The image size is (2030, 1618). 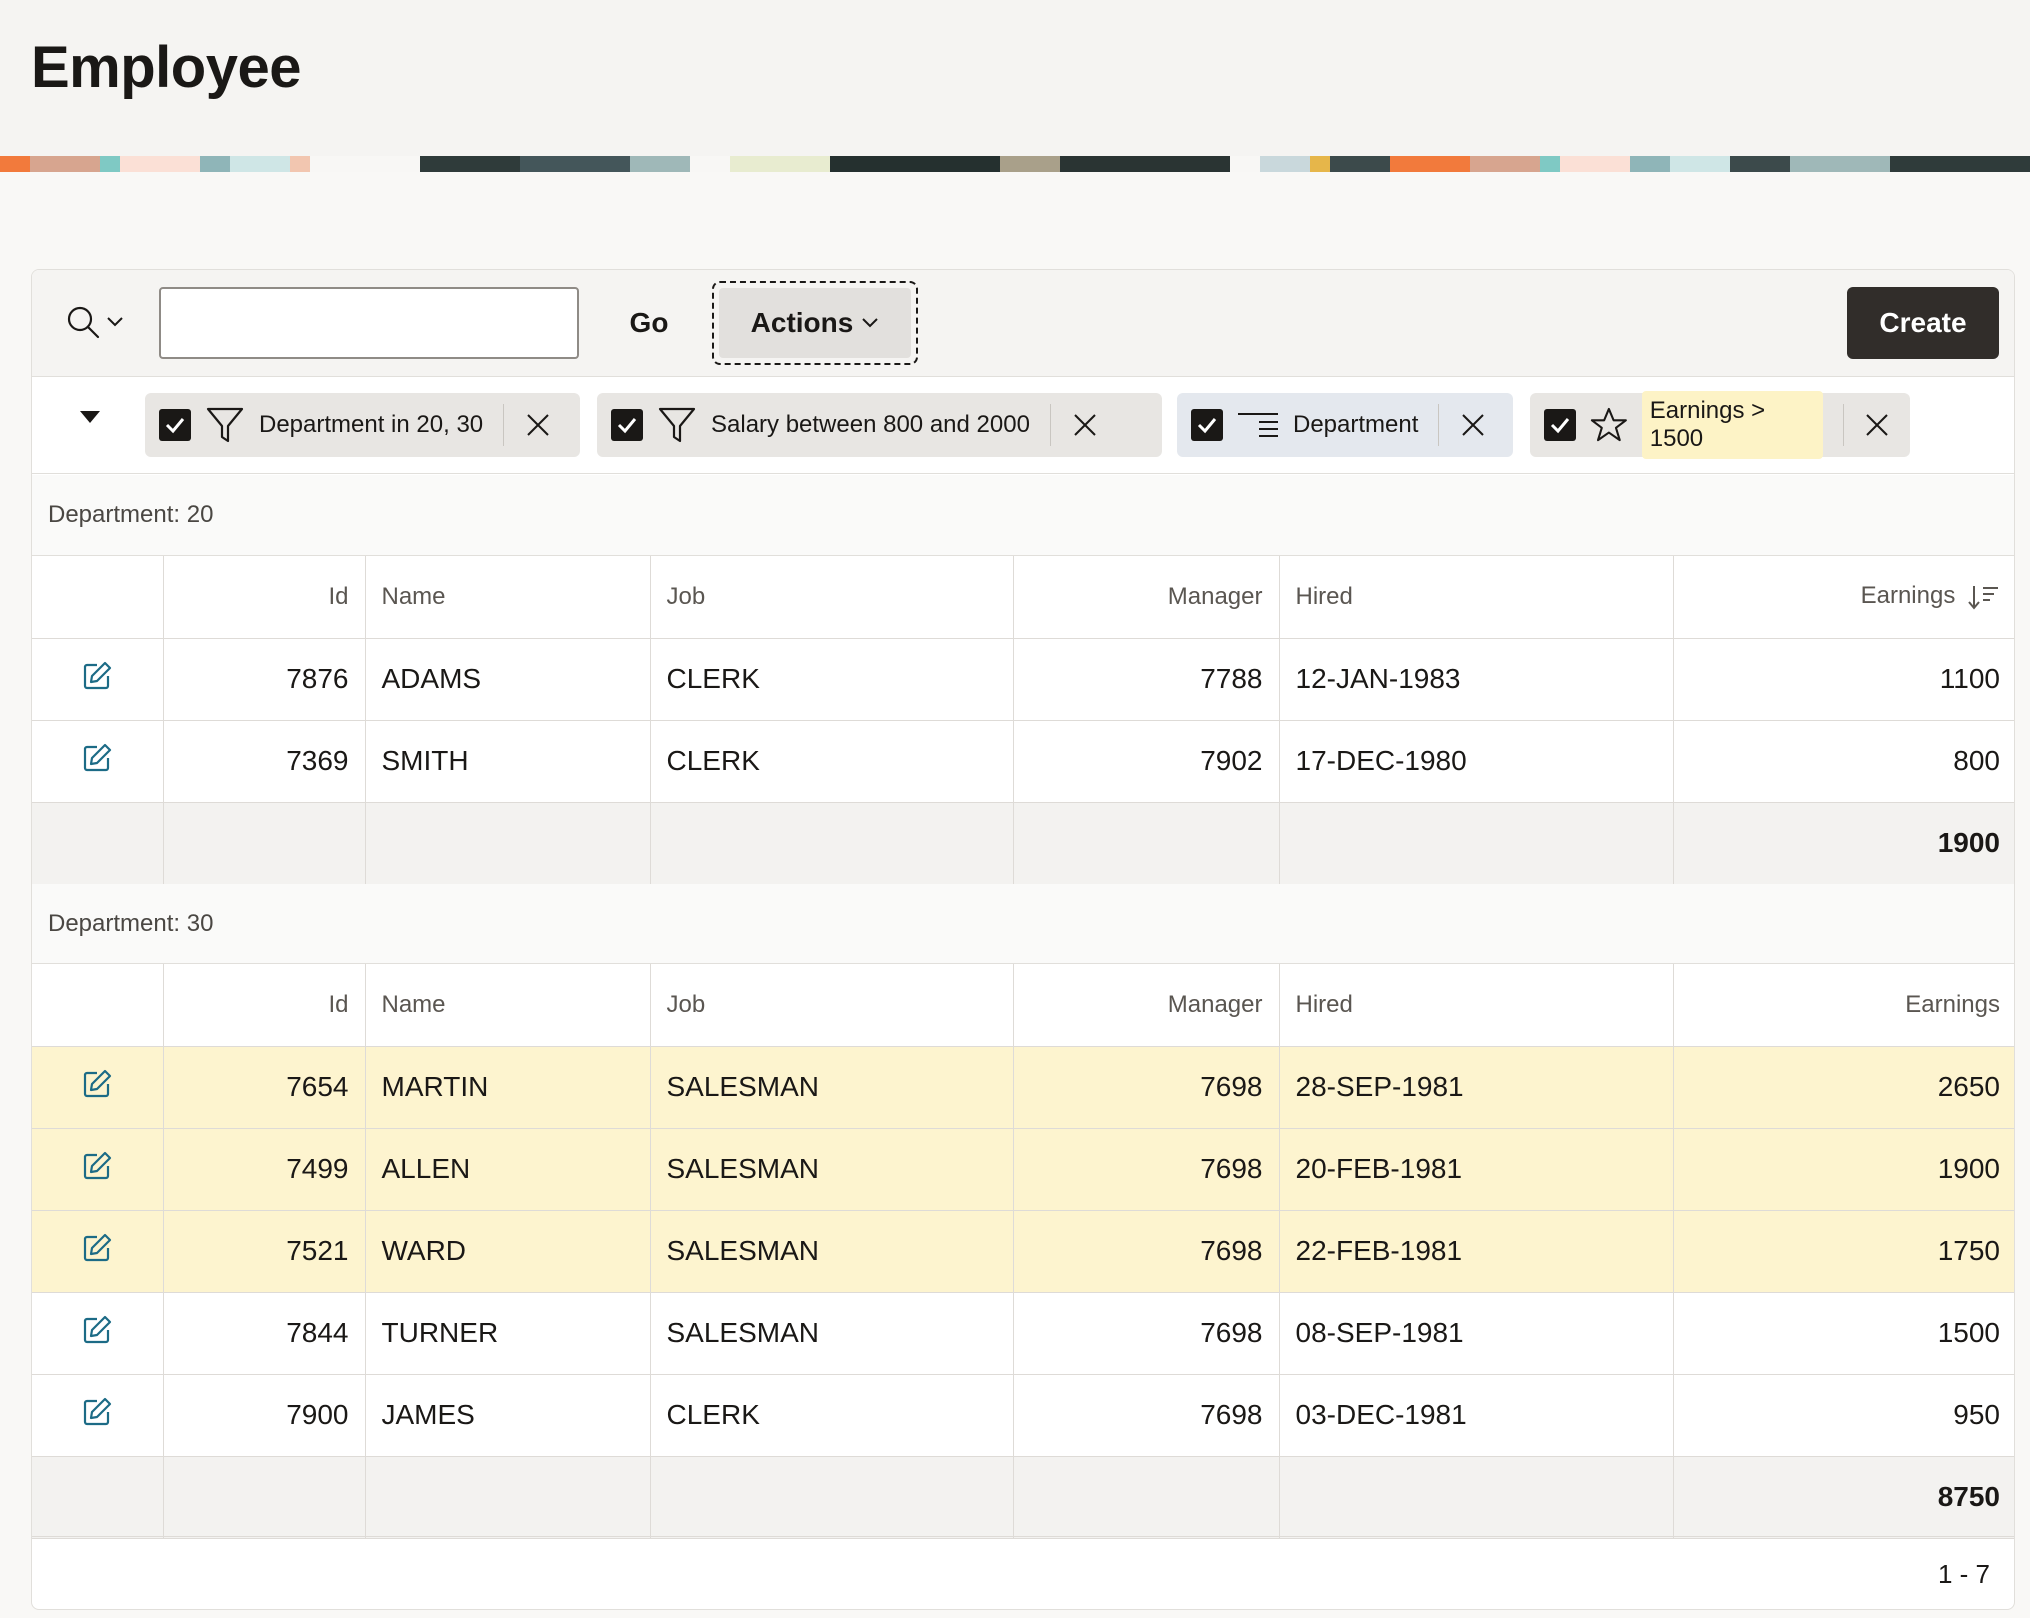 I want to click on cell-earnings: 1750, so click(x=1843, y=1251).